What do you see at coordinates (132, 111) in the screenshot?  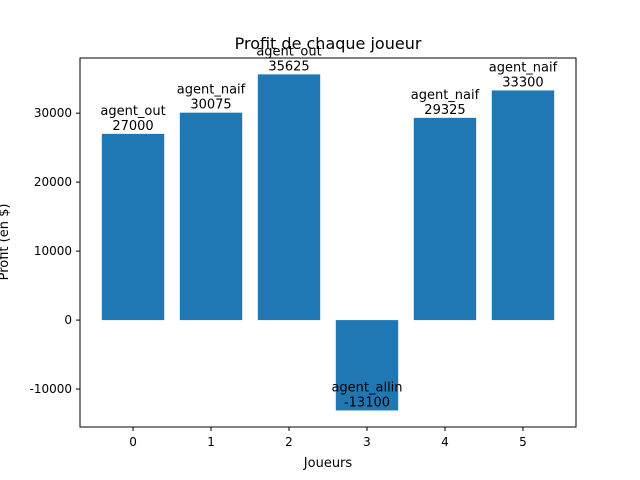 I see `bar-label-0-line-0: agent_out` at bounding box center [132, 111].